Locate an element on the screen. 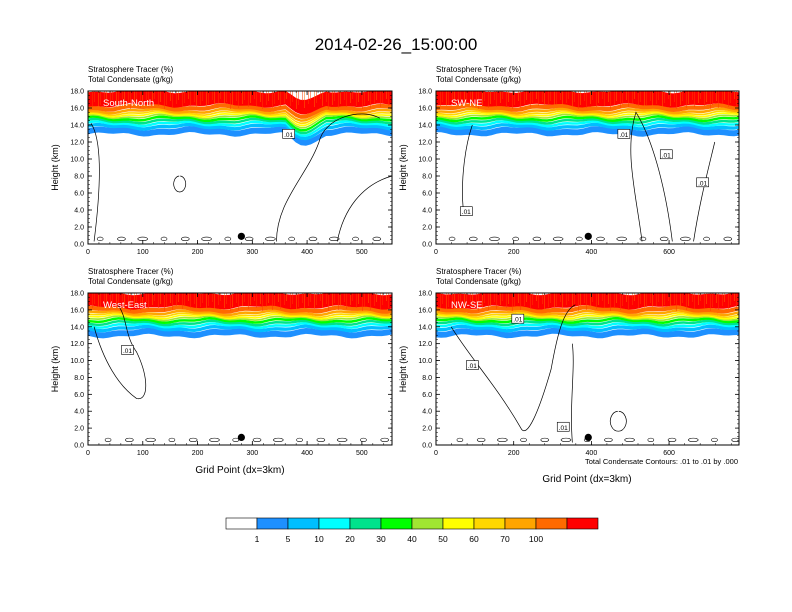 This screenshot has width=792, height=612. panel-name: SW-NE is located at coordinates (467, 103).